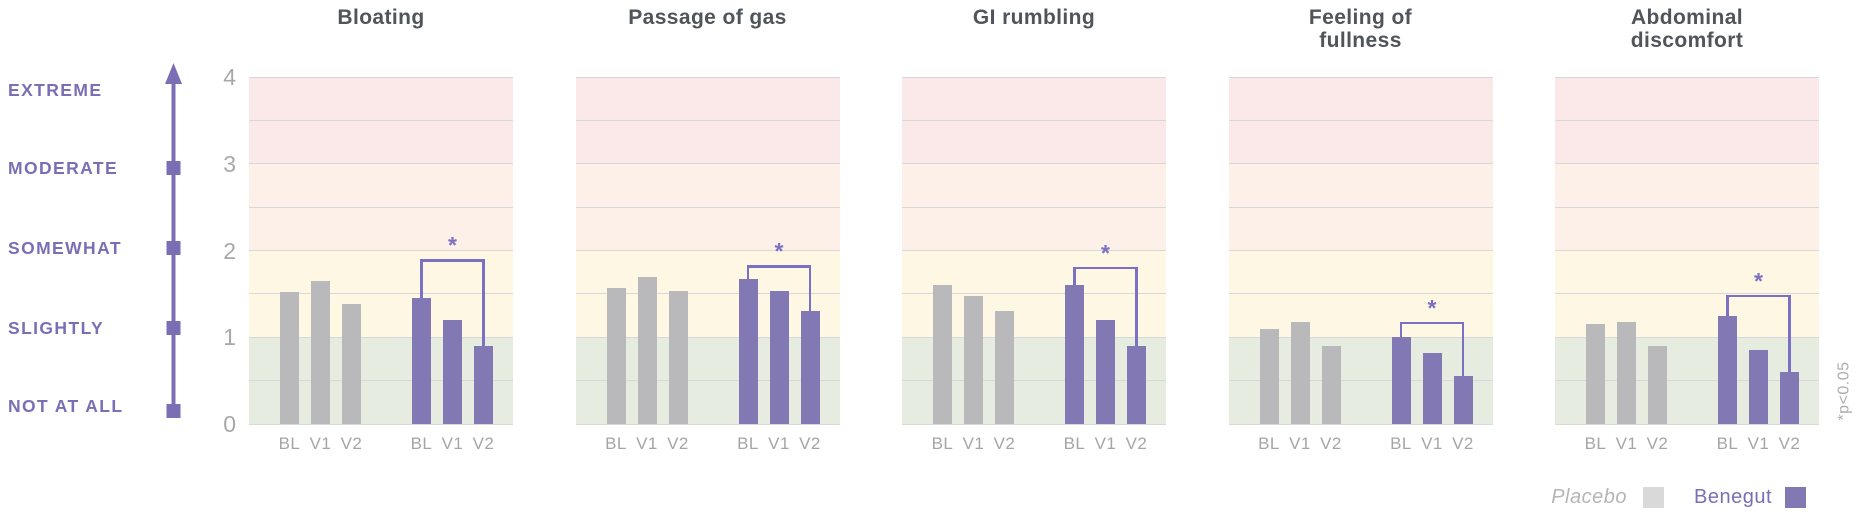 Image resolution: width=1858 pixels, height=526 pixels. Describe the element at coordinates (707, 17) in the screenshot. I see `panel-title: Passage of gas` at that location.